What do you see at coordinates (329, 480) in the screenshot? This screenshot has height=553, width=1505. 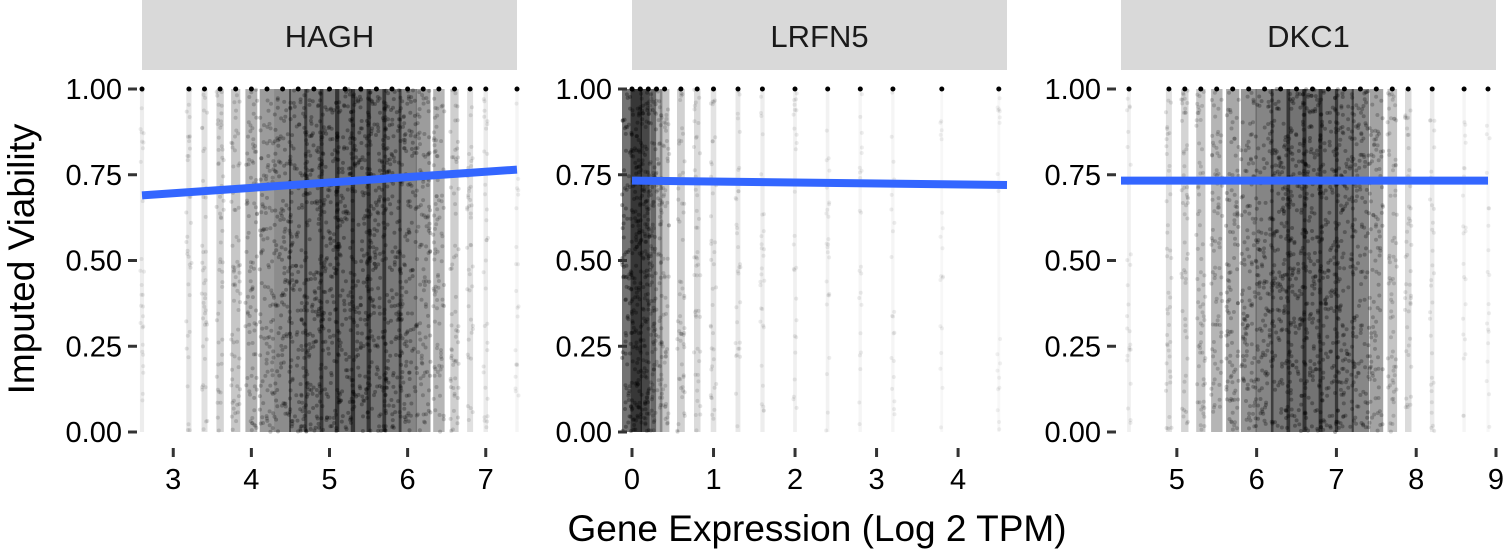 I see `x-tick-label: 5` at bounding box center [329, 480].